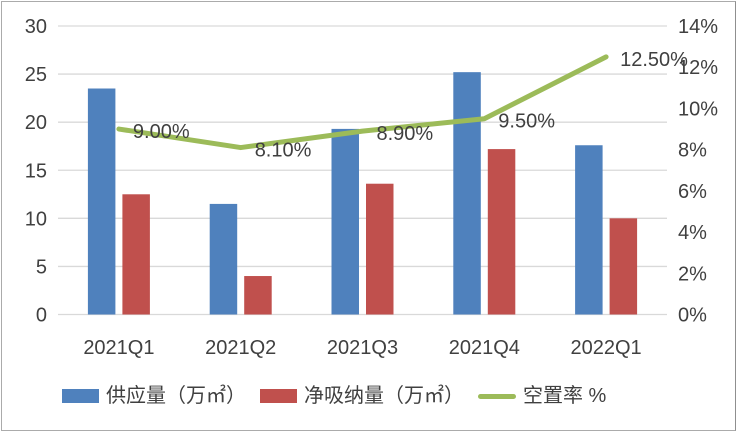 This screenshot has width=738, height=434. Describe the element at coordinates (698, 68) in the screenshot. I see `y-axis-right-tick-label: 12%` at that location.